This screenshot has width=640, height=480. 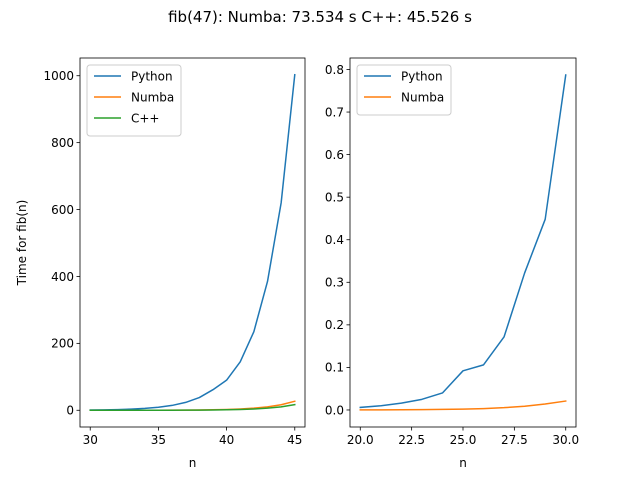 I want to click on left-legend-label: C++, so click(x=145, y=118).